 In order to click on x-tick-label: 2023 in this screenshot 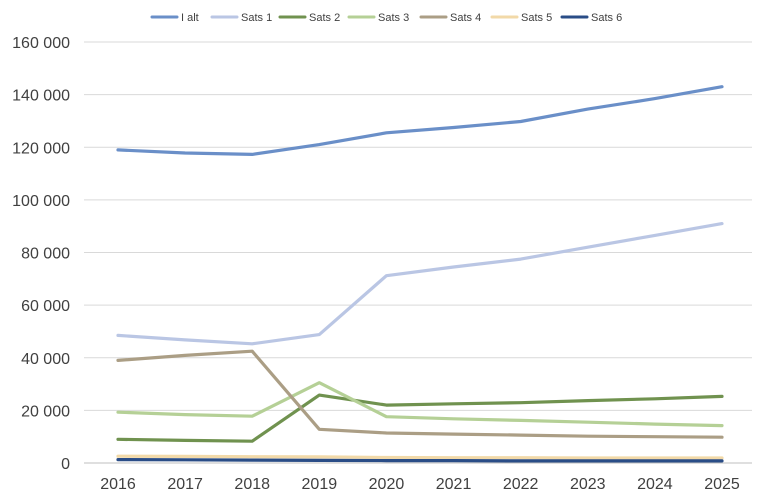, I will do `click(588, 484)`.